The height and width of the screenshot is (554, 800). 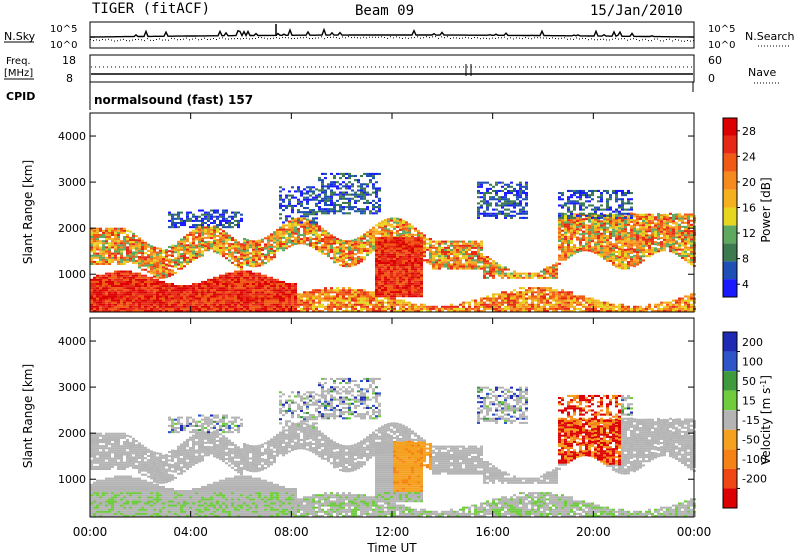 I want to click on nsearch-trace, so click(x=392, y=33).